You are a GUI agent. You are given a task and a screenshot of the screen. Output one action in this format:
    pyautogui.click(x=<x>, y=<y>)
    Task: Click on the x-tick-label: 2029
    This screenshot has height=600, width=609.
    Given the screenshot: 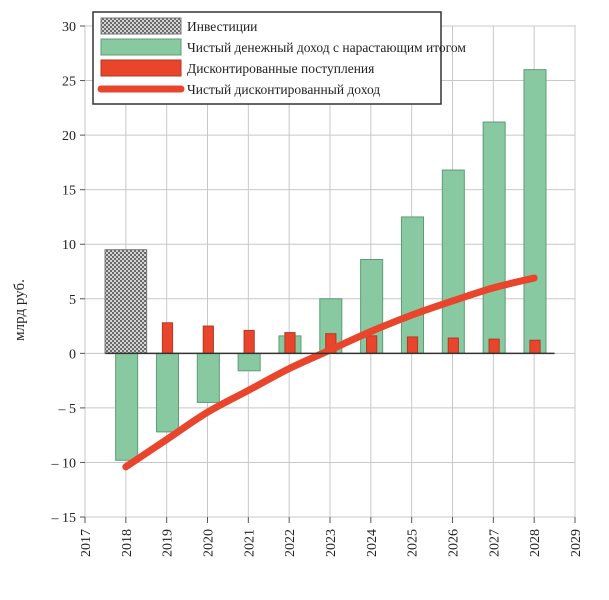 What is the action you would take?
    pyautogui.click(x=576, y=543)
    